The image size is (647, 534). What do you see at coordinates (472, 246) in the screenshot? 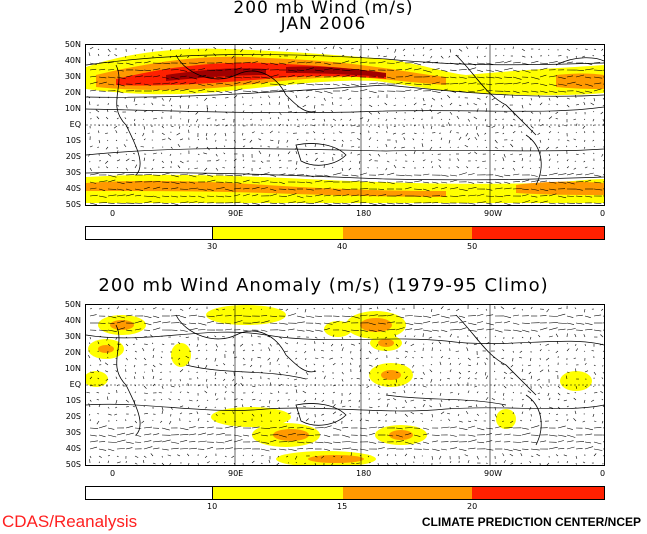
I see `top-colorbar-tick-2: 50` at bounding box center [472, 246].